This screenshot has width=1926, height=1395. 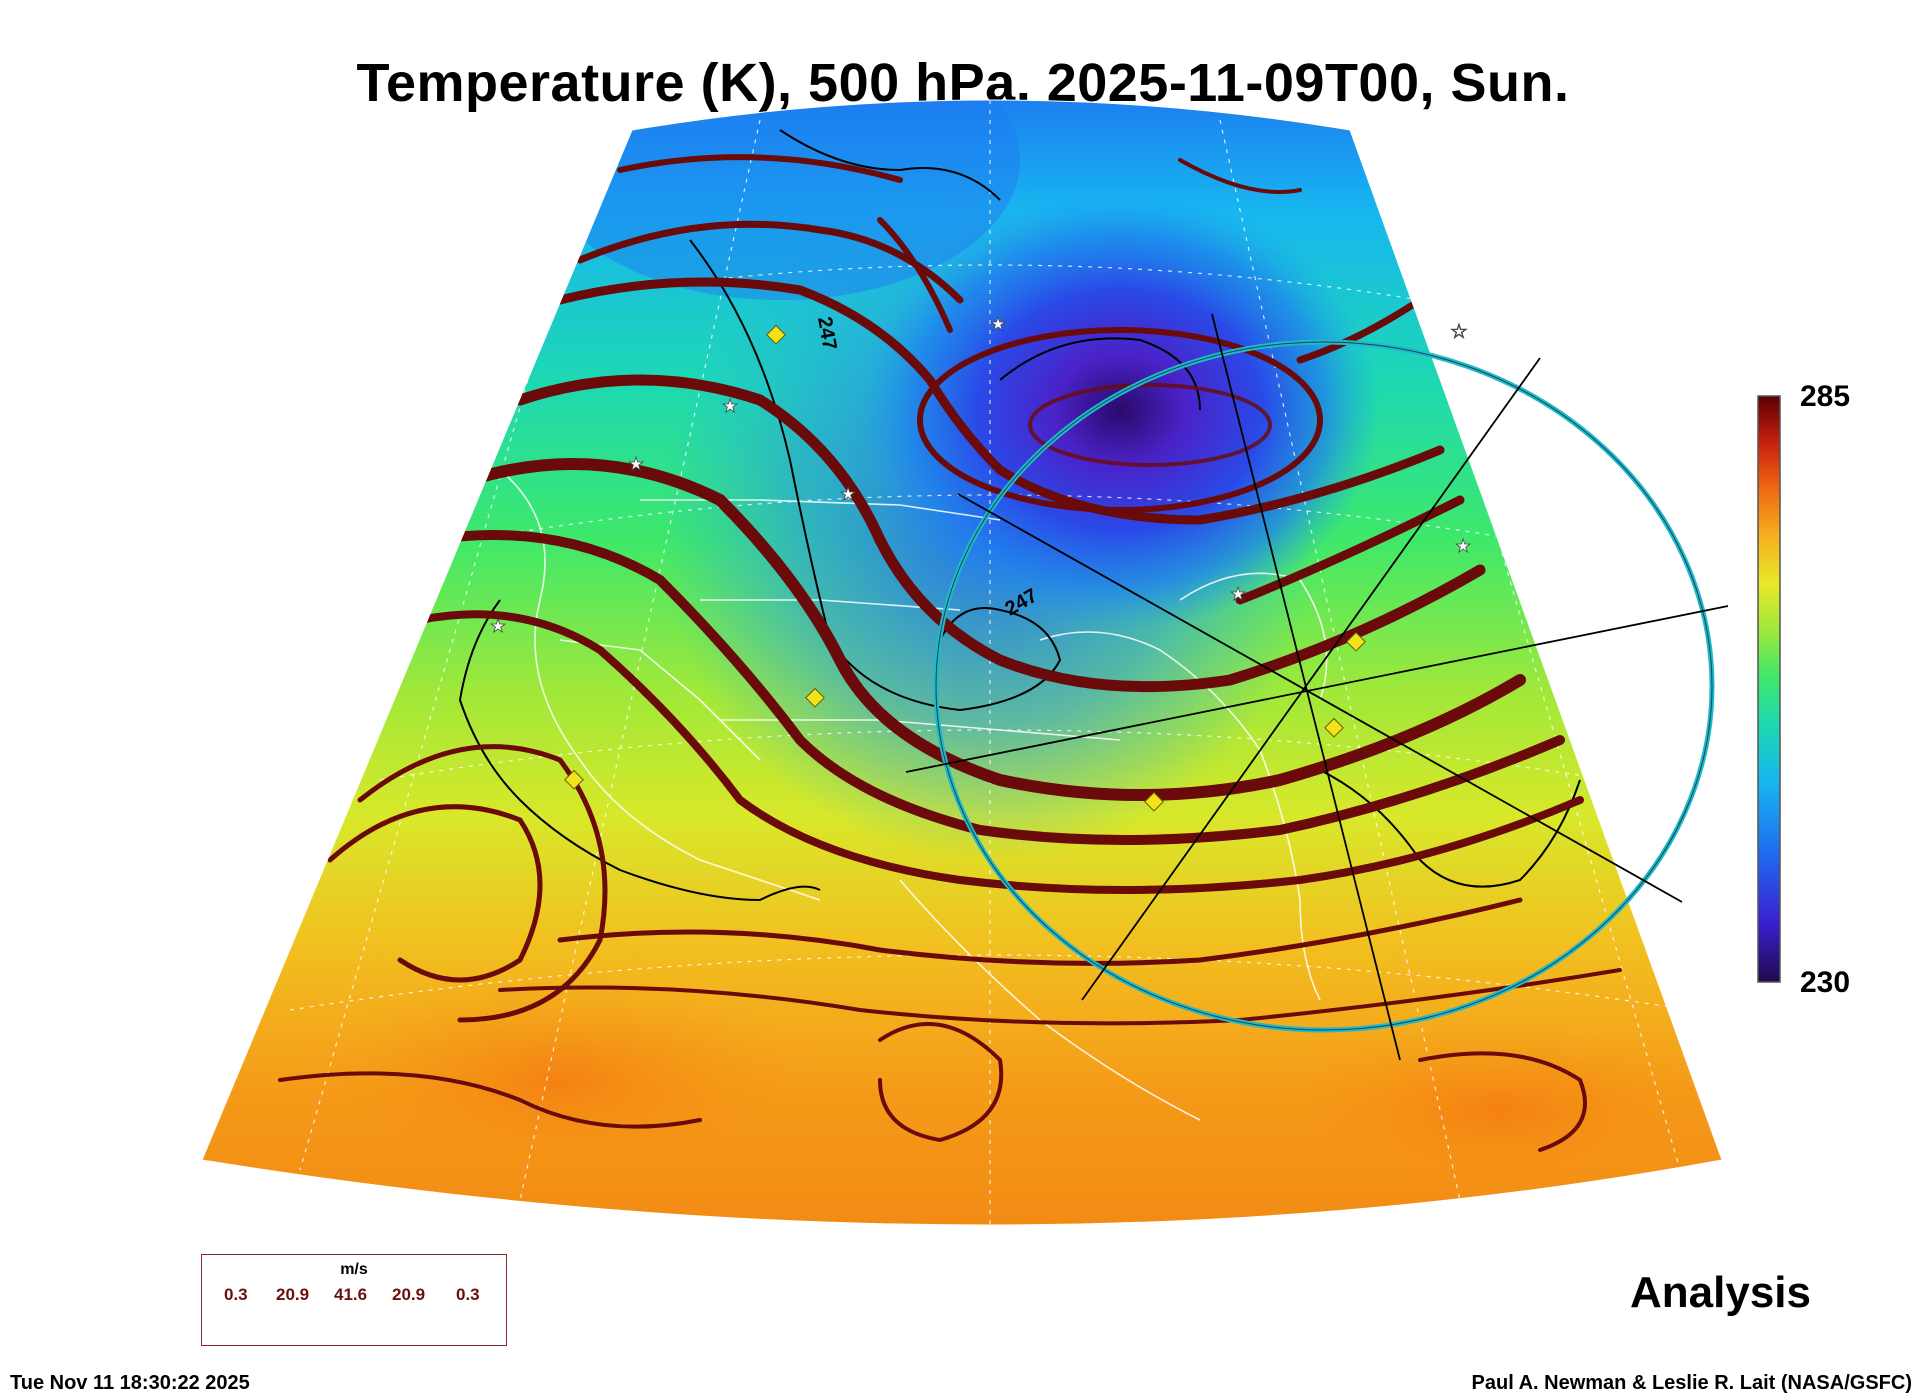 I want to click on wind-key: m/s 0.3 20.9 41.6 20.9 0.3, so click(x=354, y=1300).